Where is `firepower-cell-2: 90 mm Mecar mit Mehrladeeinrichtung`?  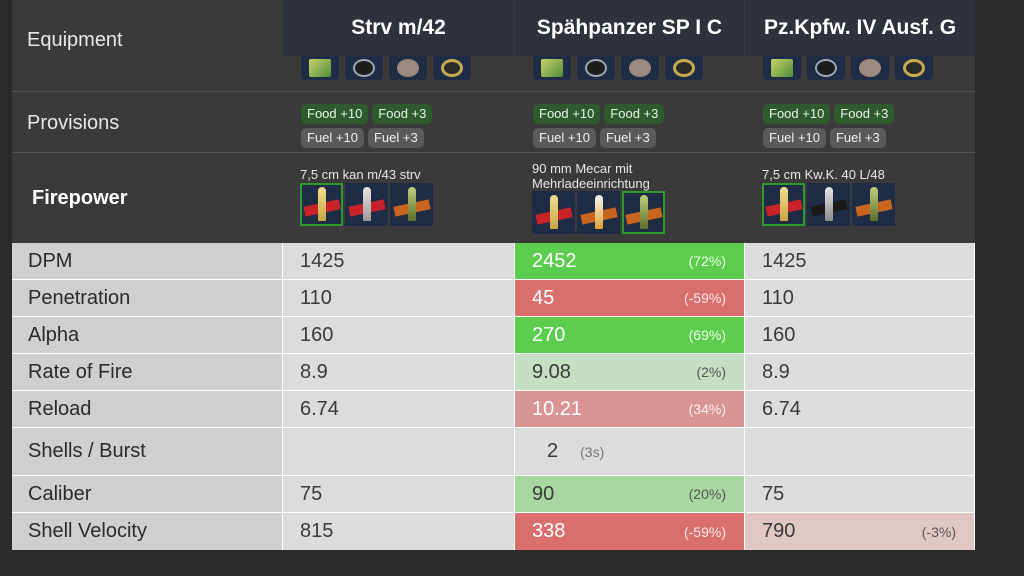
firepower-cell-2: 90 mm Mecar mit Mehrladeeinrichtung is located at coordinates (629, 198).